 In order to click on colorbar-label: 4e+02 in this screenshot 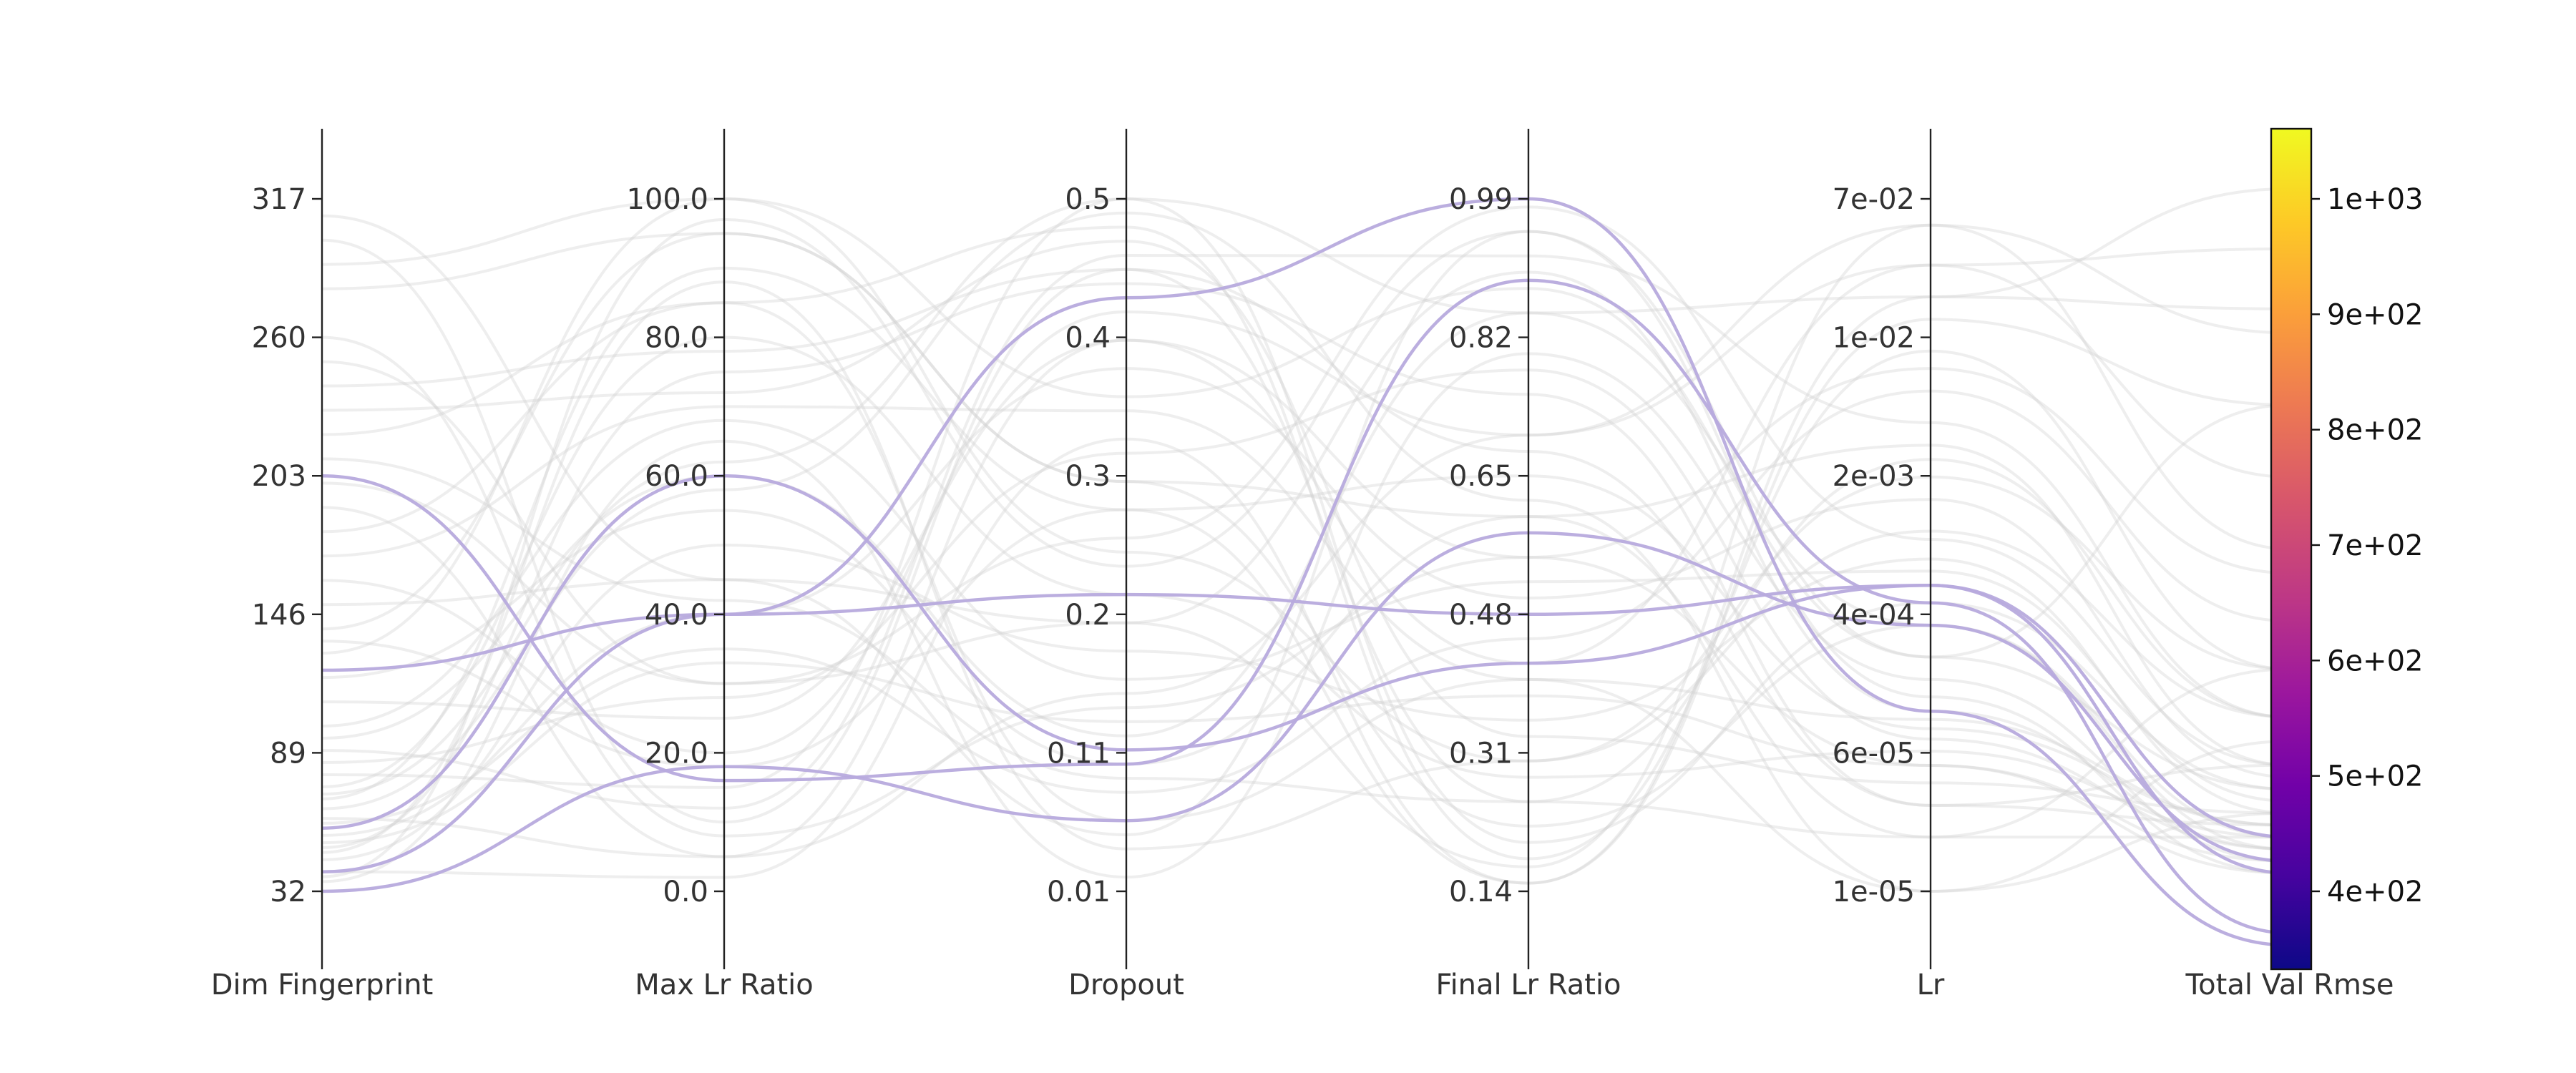, I will do `click(2375, 892)`.